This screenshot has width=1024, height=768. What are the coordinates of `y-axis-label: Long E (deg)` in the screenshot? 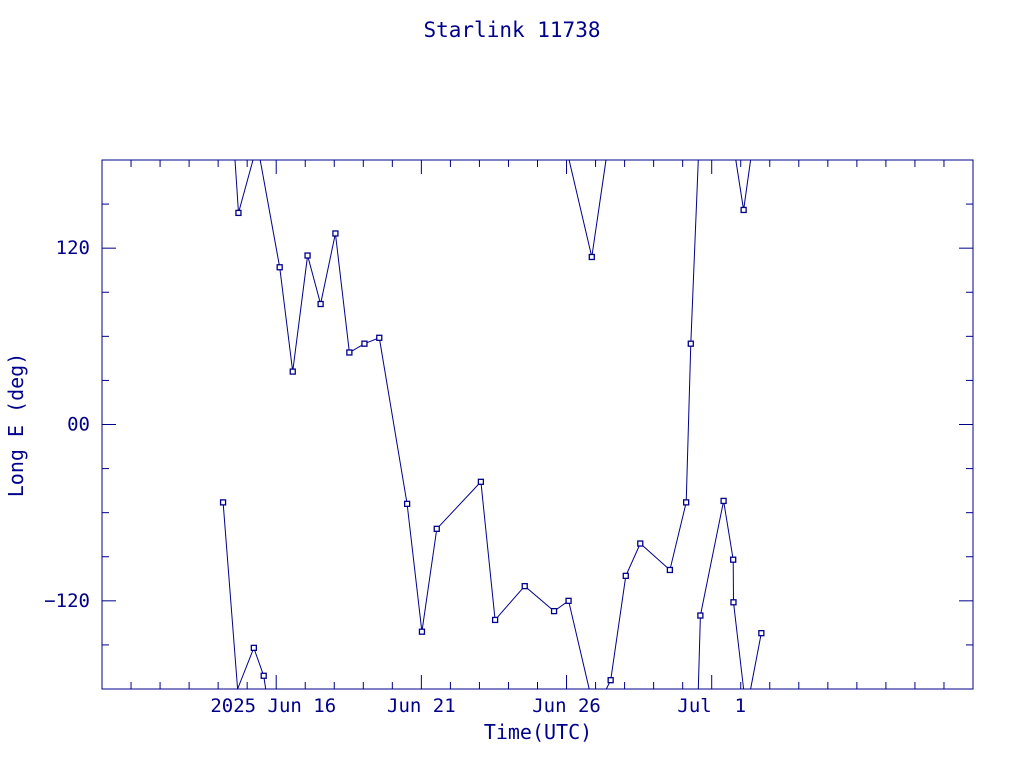 It's located at (16, 425).